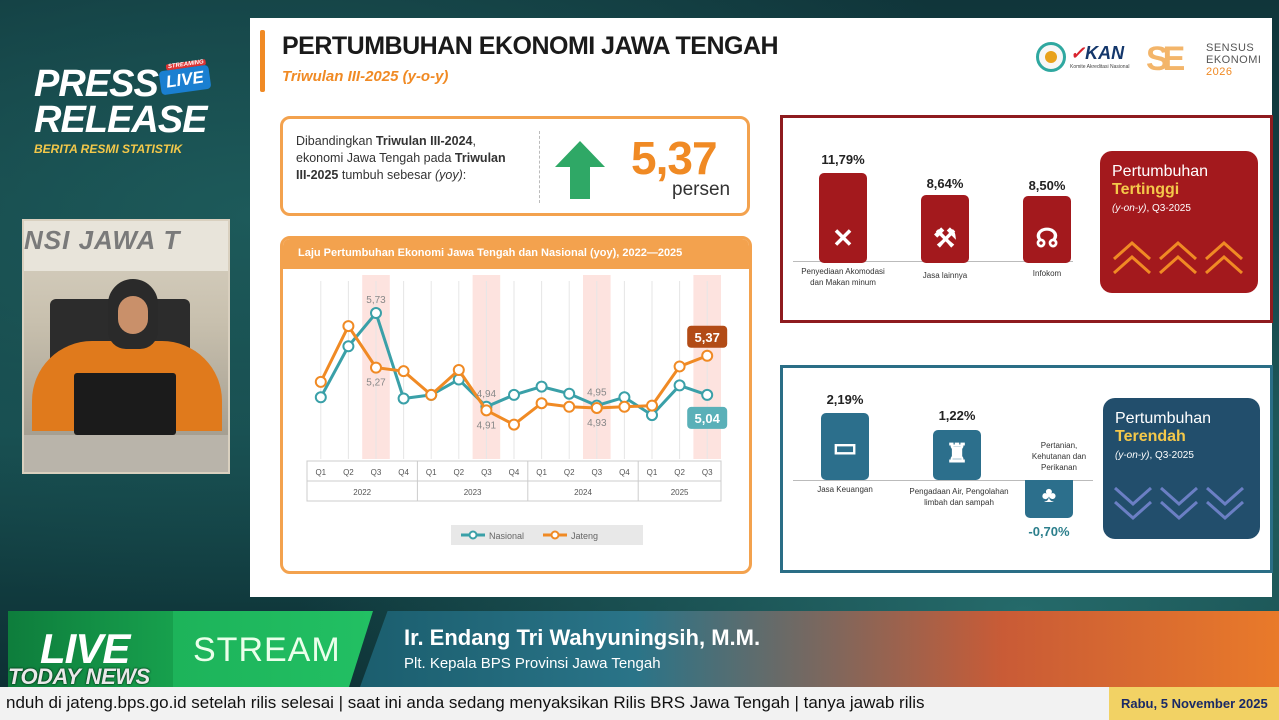 The width and height of the screenshot is (1279, 720). I want to click on sector-label-text: Penyediaan Akomodasi dan Makan minum, so click(843, 277).